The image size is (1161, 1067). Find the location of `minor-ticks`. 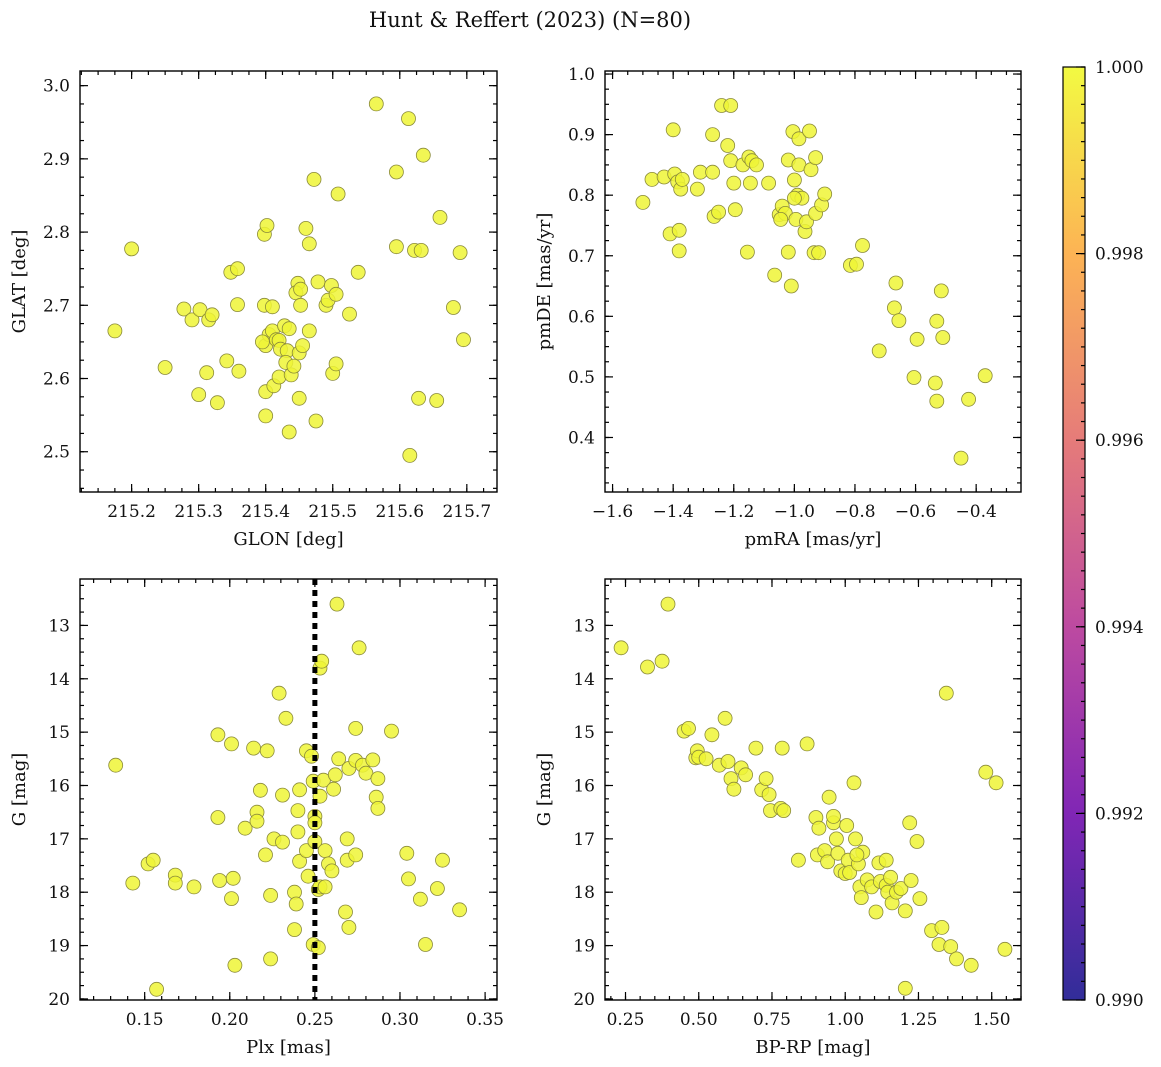

minor-ticks is located at coordinates (813, 789).